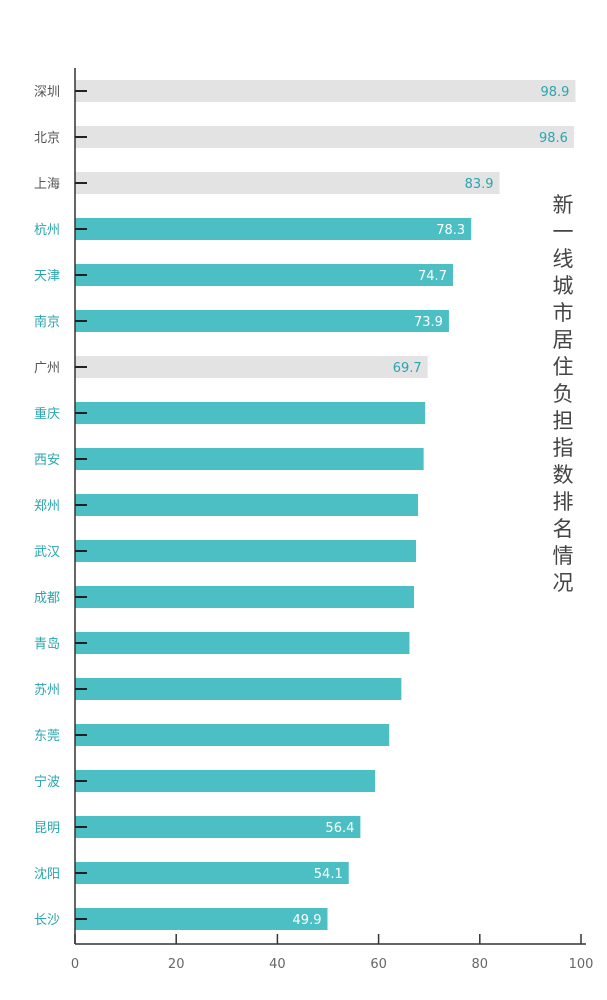 Image resolution: width=607 pixels, height=1000 pixels. Describe the element at coordinates (479, 184) in the screenshot. I see `data-label: 83.9` at that location.